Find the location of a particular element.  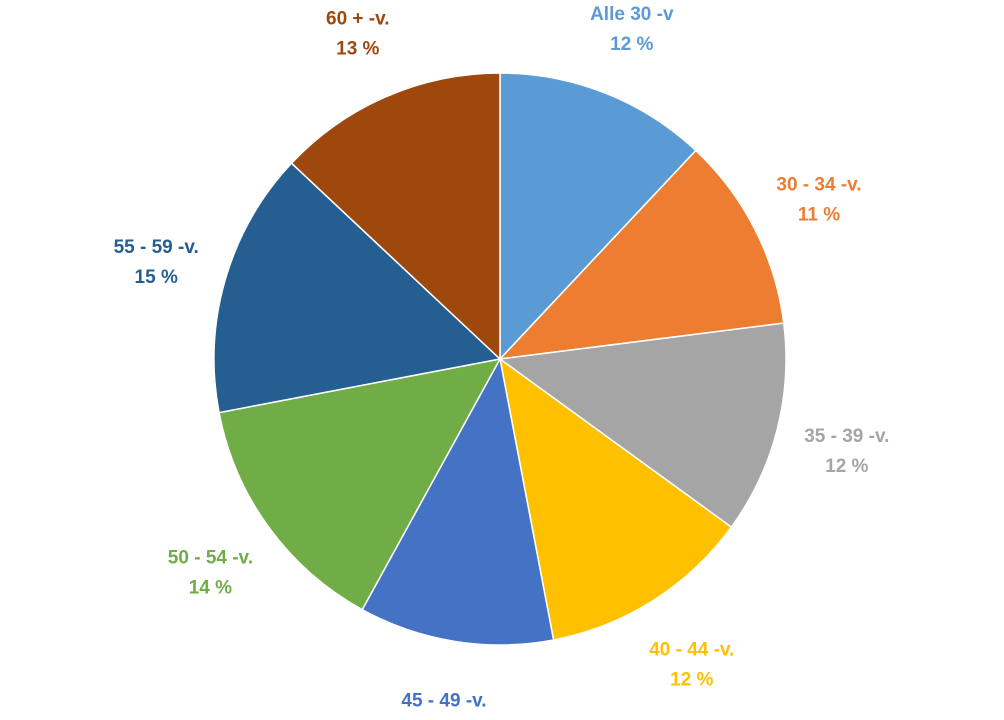

slice-label-35-39-v: 35 - 39 -v. is located at coordinates (846, 436).